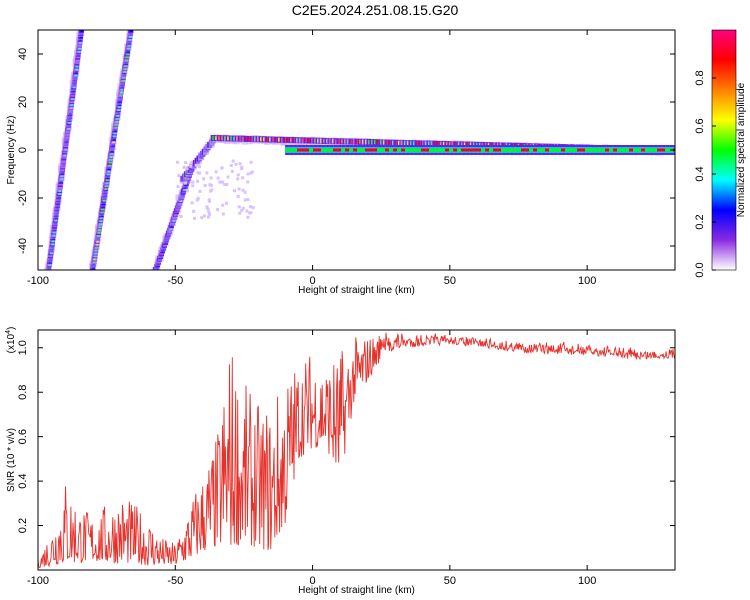 This screenshot has height=600, width=750. What do you see at coordinates (313, 281) in the screenshot?
I see `x-tick-label: 0` at bounding box center [313, 281].